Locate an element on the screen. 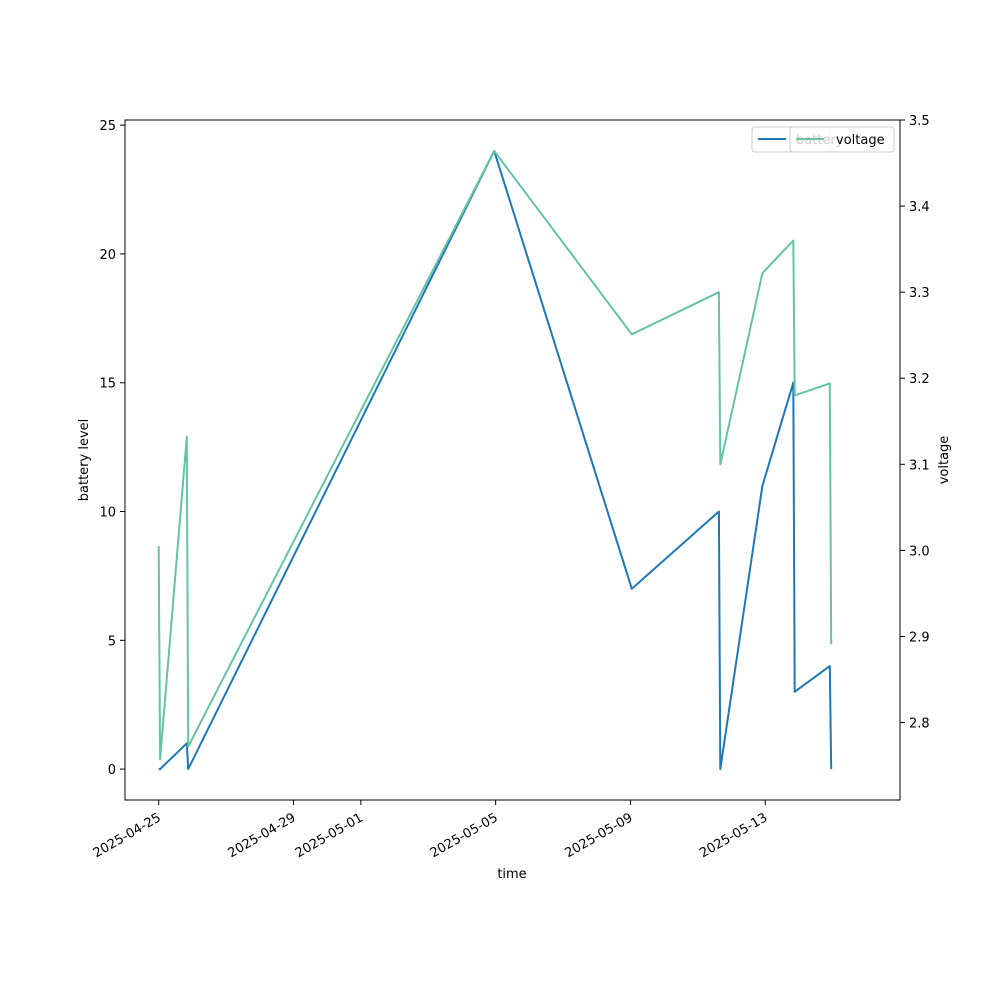 The width and height of the screenshot is (1000, 1000). y-right-tick-label: 3.5 is located at coordinates (919, 121).